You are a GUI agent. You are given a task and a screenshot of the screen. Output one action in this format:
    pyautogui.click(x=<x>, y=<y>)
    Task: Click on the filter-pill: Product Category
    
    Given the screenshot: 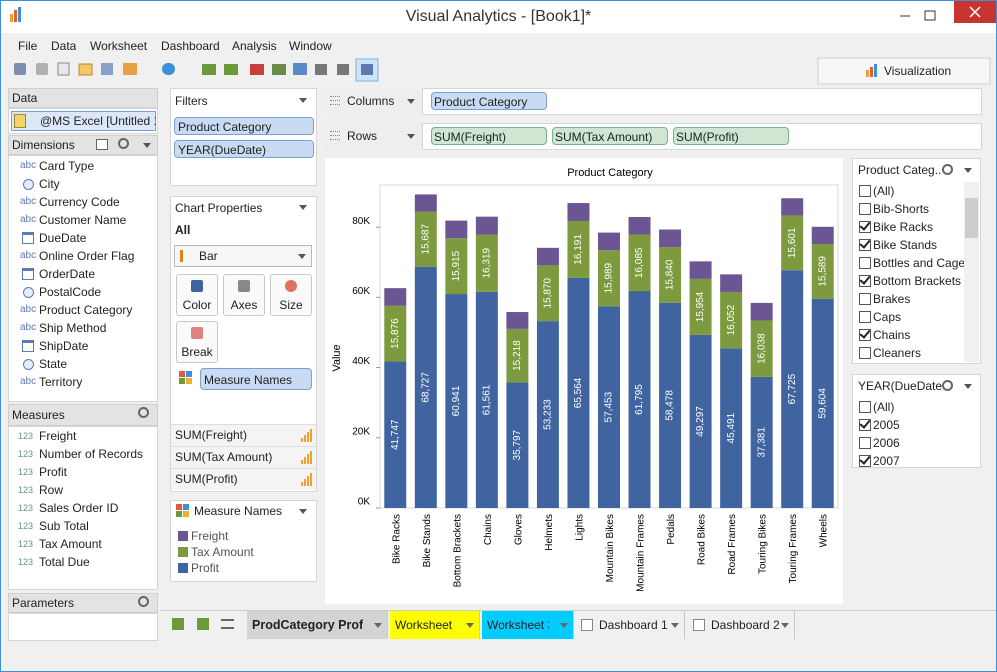 What is the action you would take?
    pyautogui.click(x=244, y=126)
    